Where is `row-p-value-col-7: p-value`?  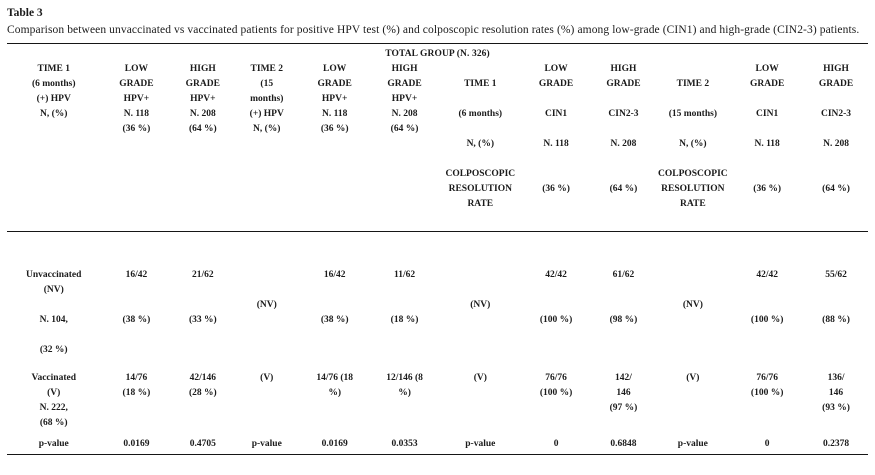
row-p-value-col-7: p-value is located at coordinates (480, 444).